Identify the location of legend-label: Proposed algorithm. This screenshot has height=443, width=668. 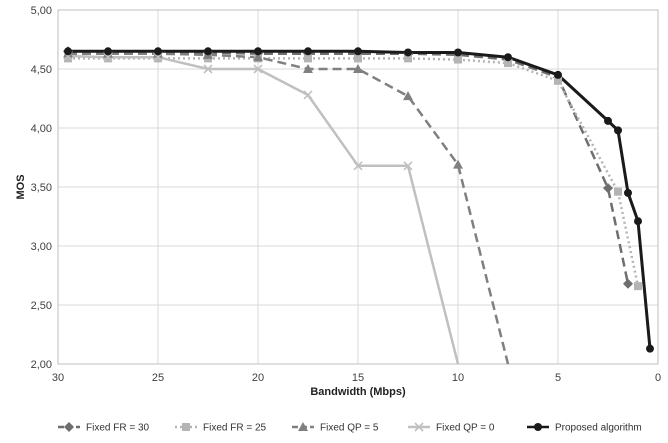
(598, 428).